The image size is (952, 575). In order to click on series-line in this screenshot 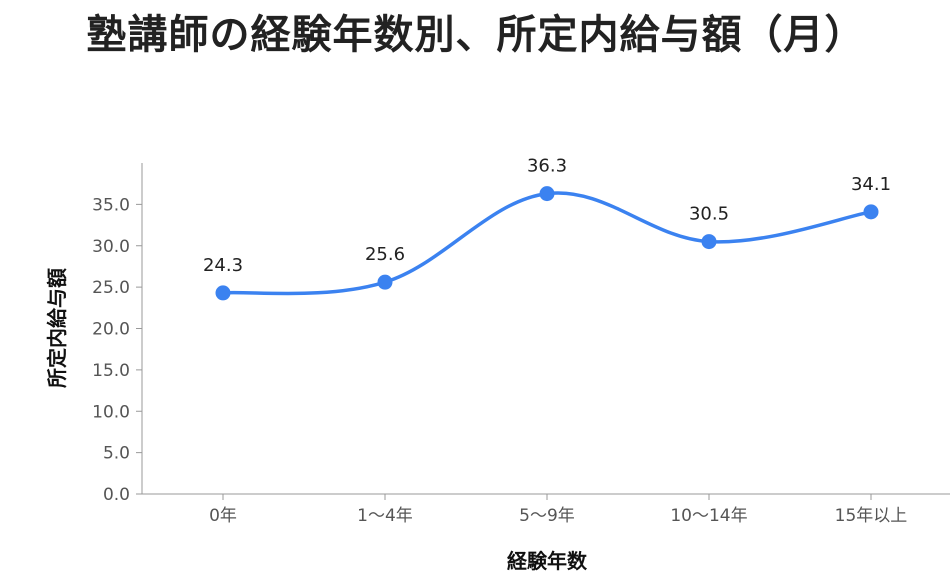, I will do `click(547, 243)`.